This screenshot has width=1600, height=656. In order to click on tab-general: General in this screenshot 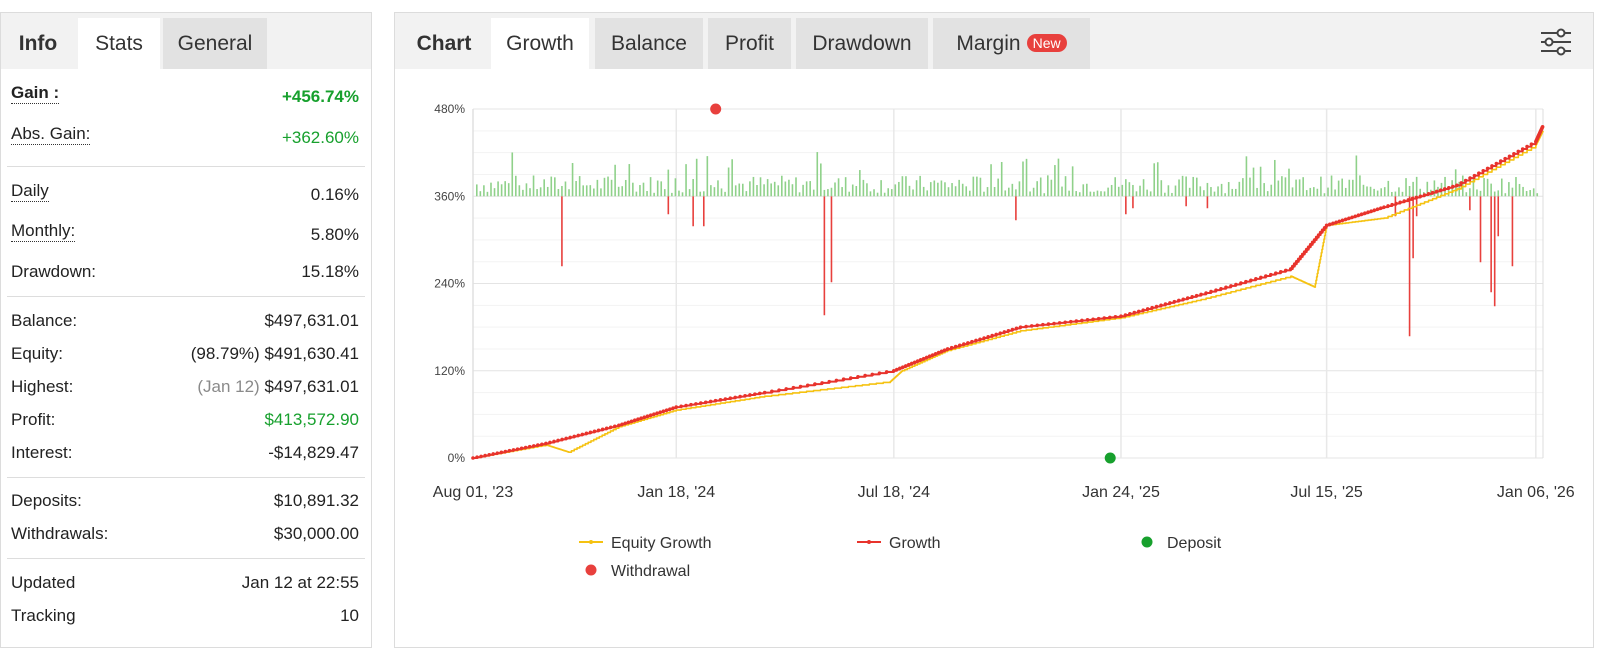, I will do `click(215, 43)`.